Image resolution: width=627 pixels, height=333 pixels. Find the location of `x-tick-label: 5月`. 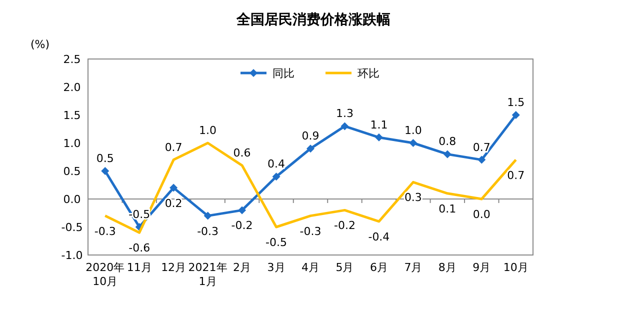

x-tick-label: 5月 is located at coordinates (345, 267).